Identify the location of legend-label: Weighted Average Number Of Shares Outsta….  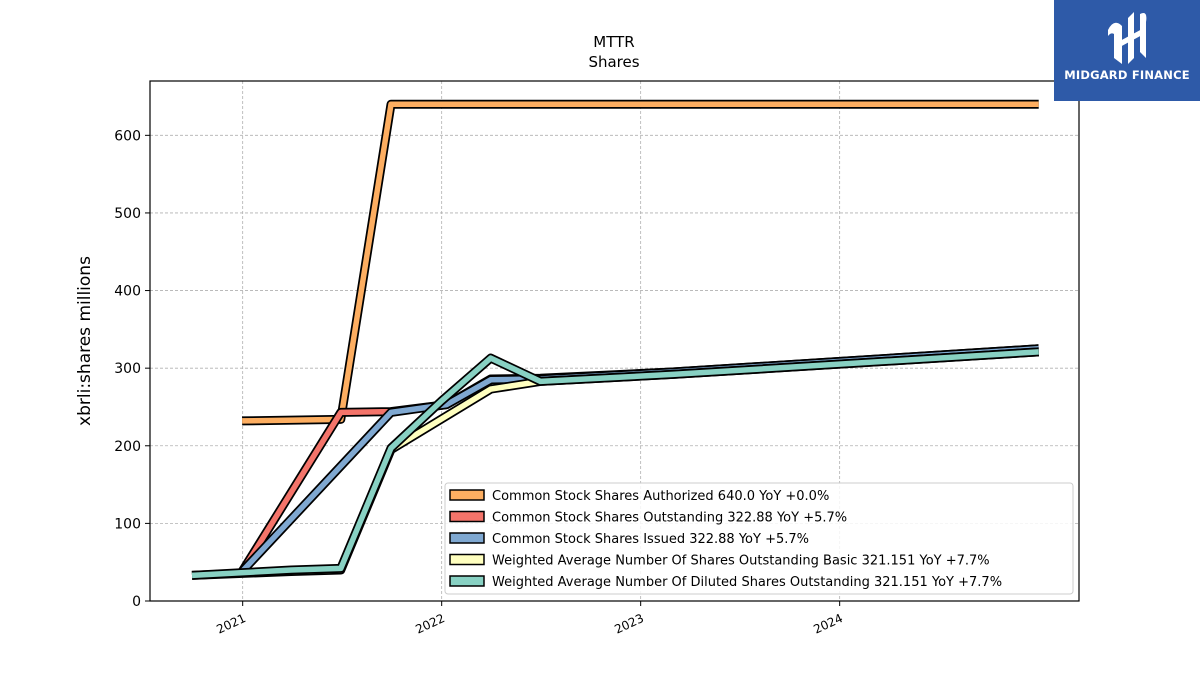
(741, 561).